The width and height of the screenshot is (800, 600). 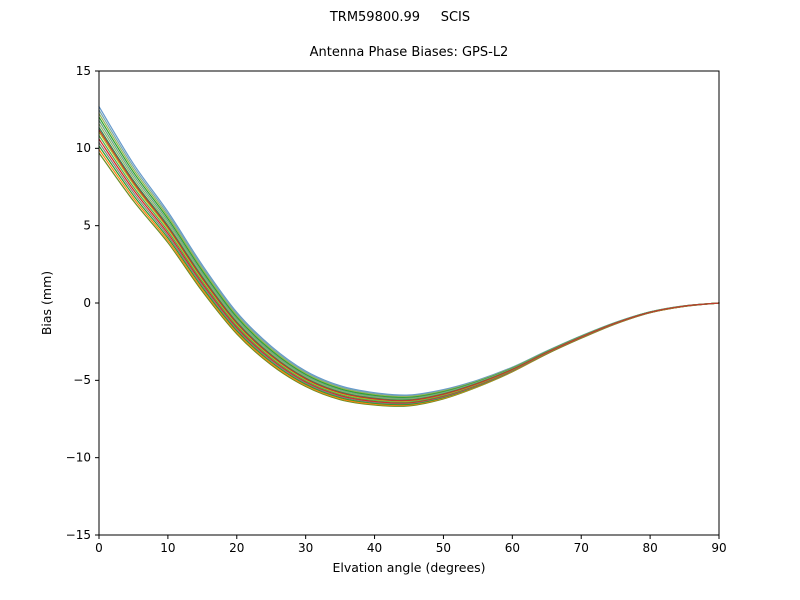 I want to click on y-tick-label: 5, so click(x=87, y=226).